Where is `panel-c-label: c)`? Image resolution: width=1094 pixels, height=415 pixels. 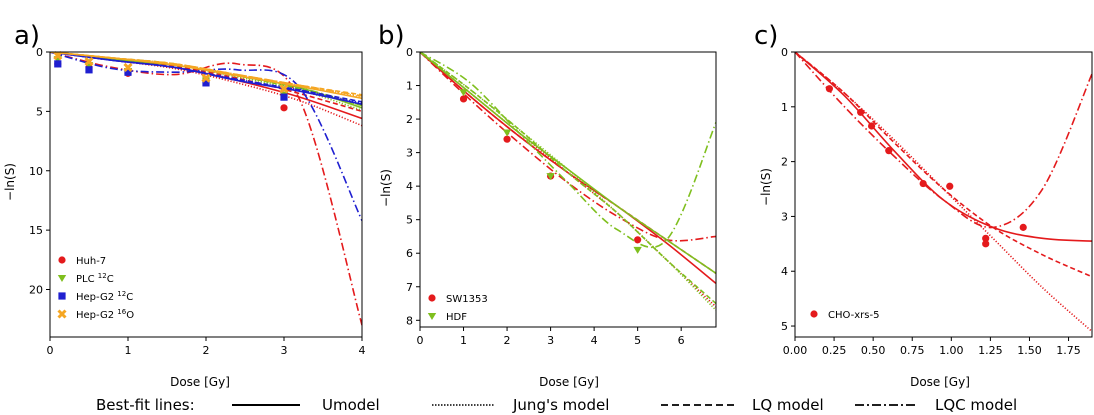
panel-c-label: c) is located at coordinates (766, 36).